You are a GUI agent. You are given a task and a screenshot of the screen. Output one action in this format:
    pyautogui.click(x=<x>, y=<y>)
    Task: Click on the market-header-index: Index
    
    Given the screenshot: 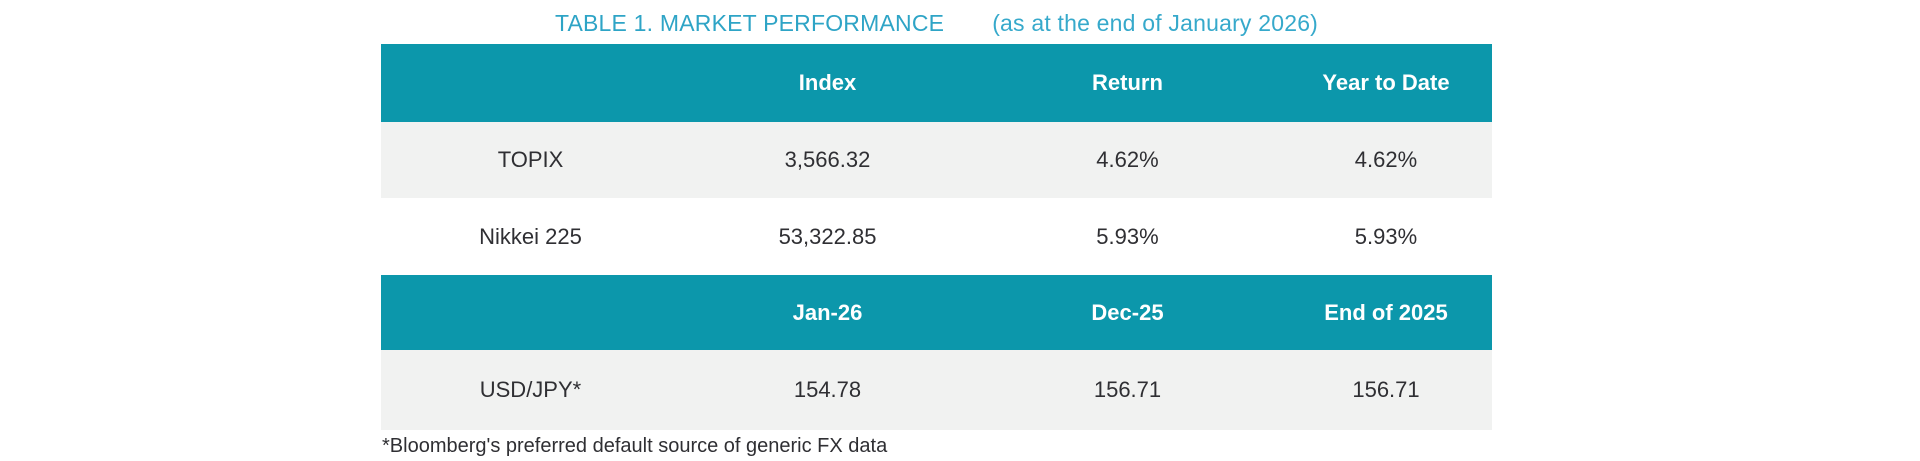 What is the action you would take?
    pyautogui.click(x=827, y=82)
    